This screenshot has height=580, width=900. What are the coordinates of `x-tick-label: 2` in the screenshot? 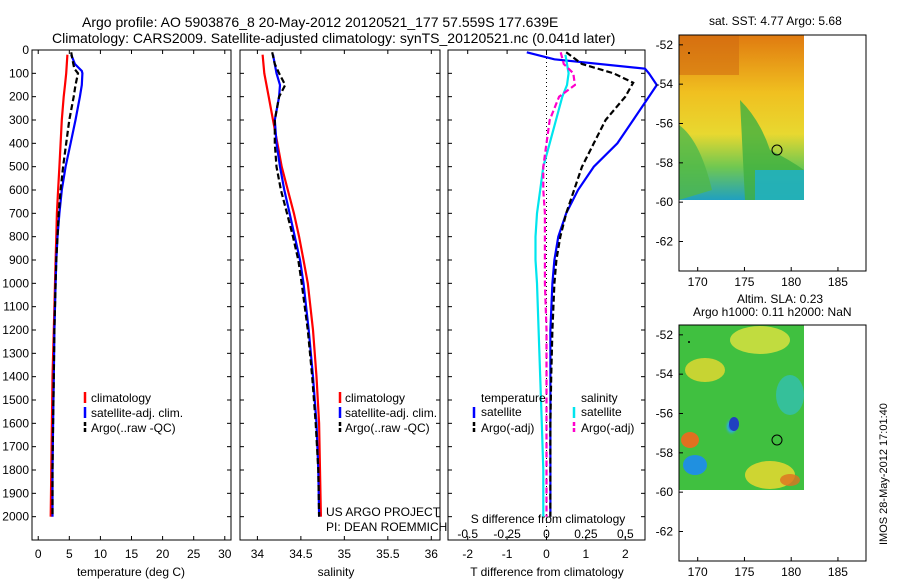 It's located at (625, 554).